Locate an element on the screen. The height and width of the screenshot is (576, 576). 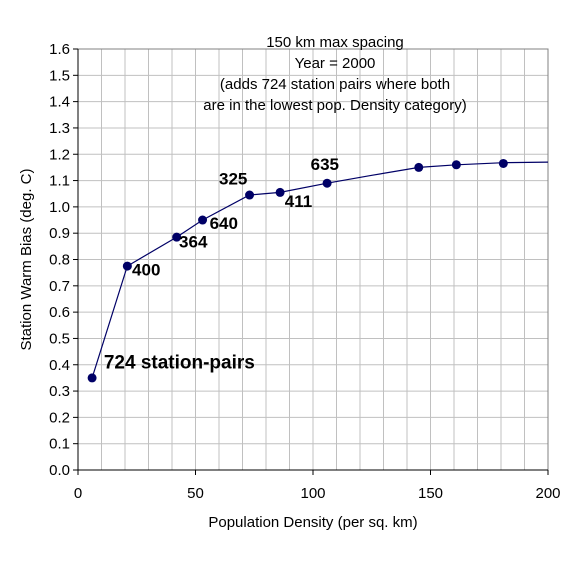
y-tick-label: 1.6 is located at coordinates (59, 49).